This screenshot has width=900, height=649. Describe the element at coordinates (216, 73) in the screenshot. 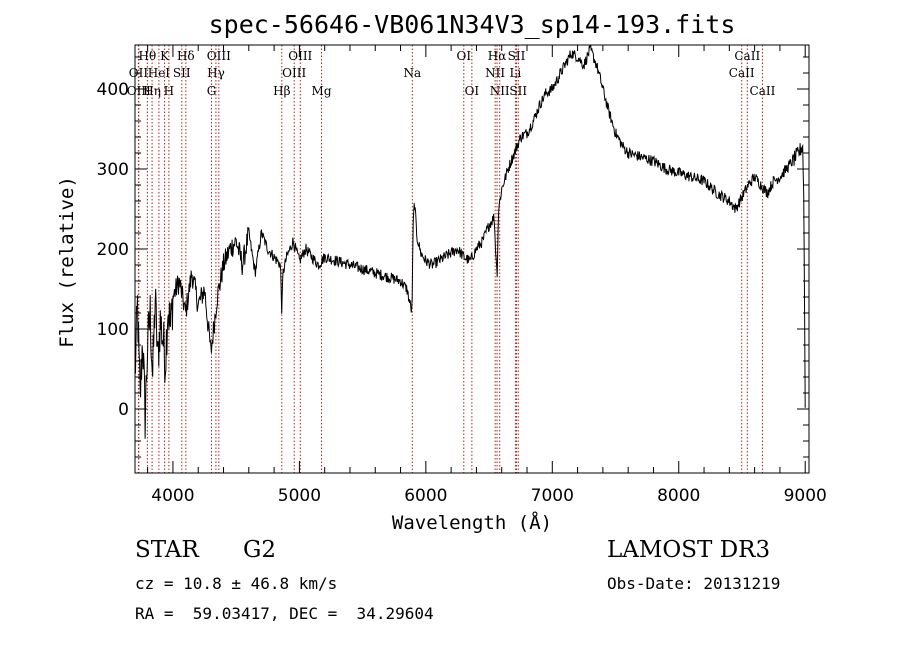

I see `marker-label-12: Hγ` at that location.